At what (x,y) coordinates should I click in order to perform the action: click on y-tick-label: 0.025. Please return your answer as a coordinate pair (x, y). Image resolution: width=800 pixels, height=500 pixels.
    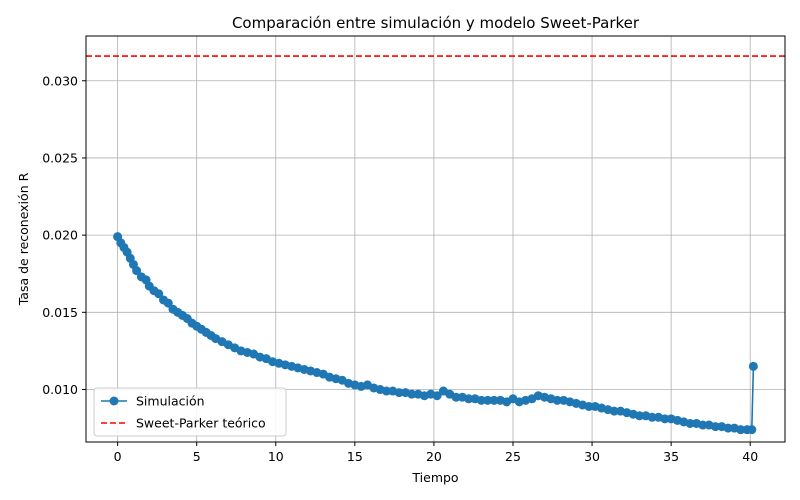
    Looking at the image, I should click on (60, 157).